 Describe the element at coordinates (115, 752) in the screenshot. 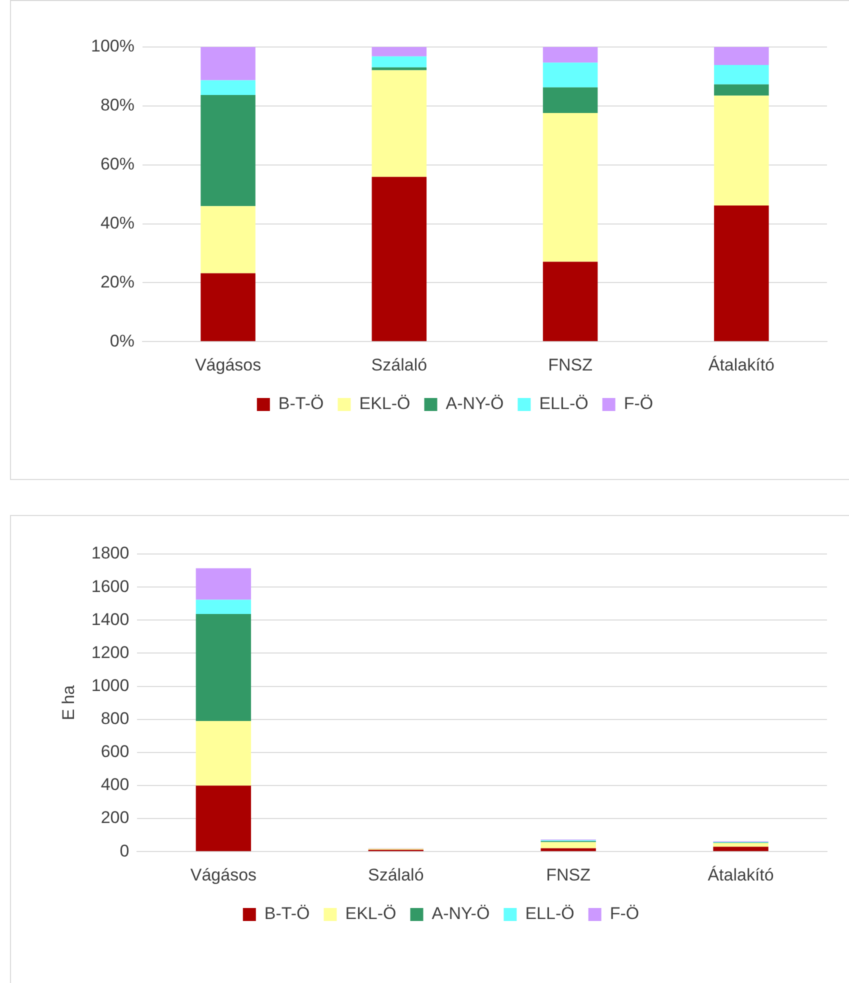

I see `y-tick-label: 600` at that location.